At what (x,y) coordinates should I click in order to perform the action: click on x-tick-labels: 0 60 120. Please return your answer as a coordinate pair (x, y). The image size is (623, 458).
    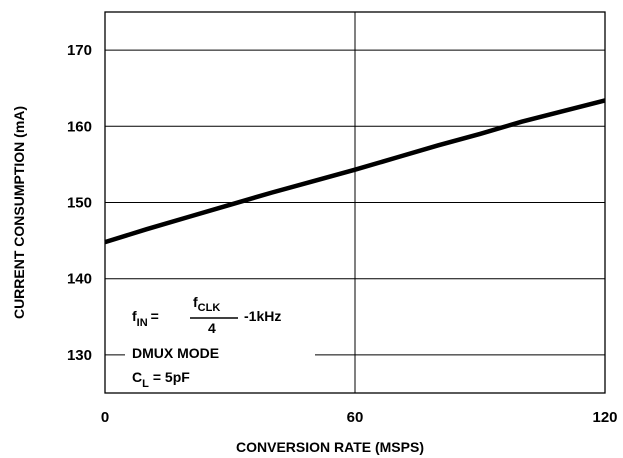
    Looking at the image, I should click on (359, 417).